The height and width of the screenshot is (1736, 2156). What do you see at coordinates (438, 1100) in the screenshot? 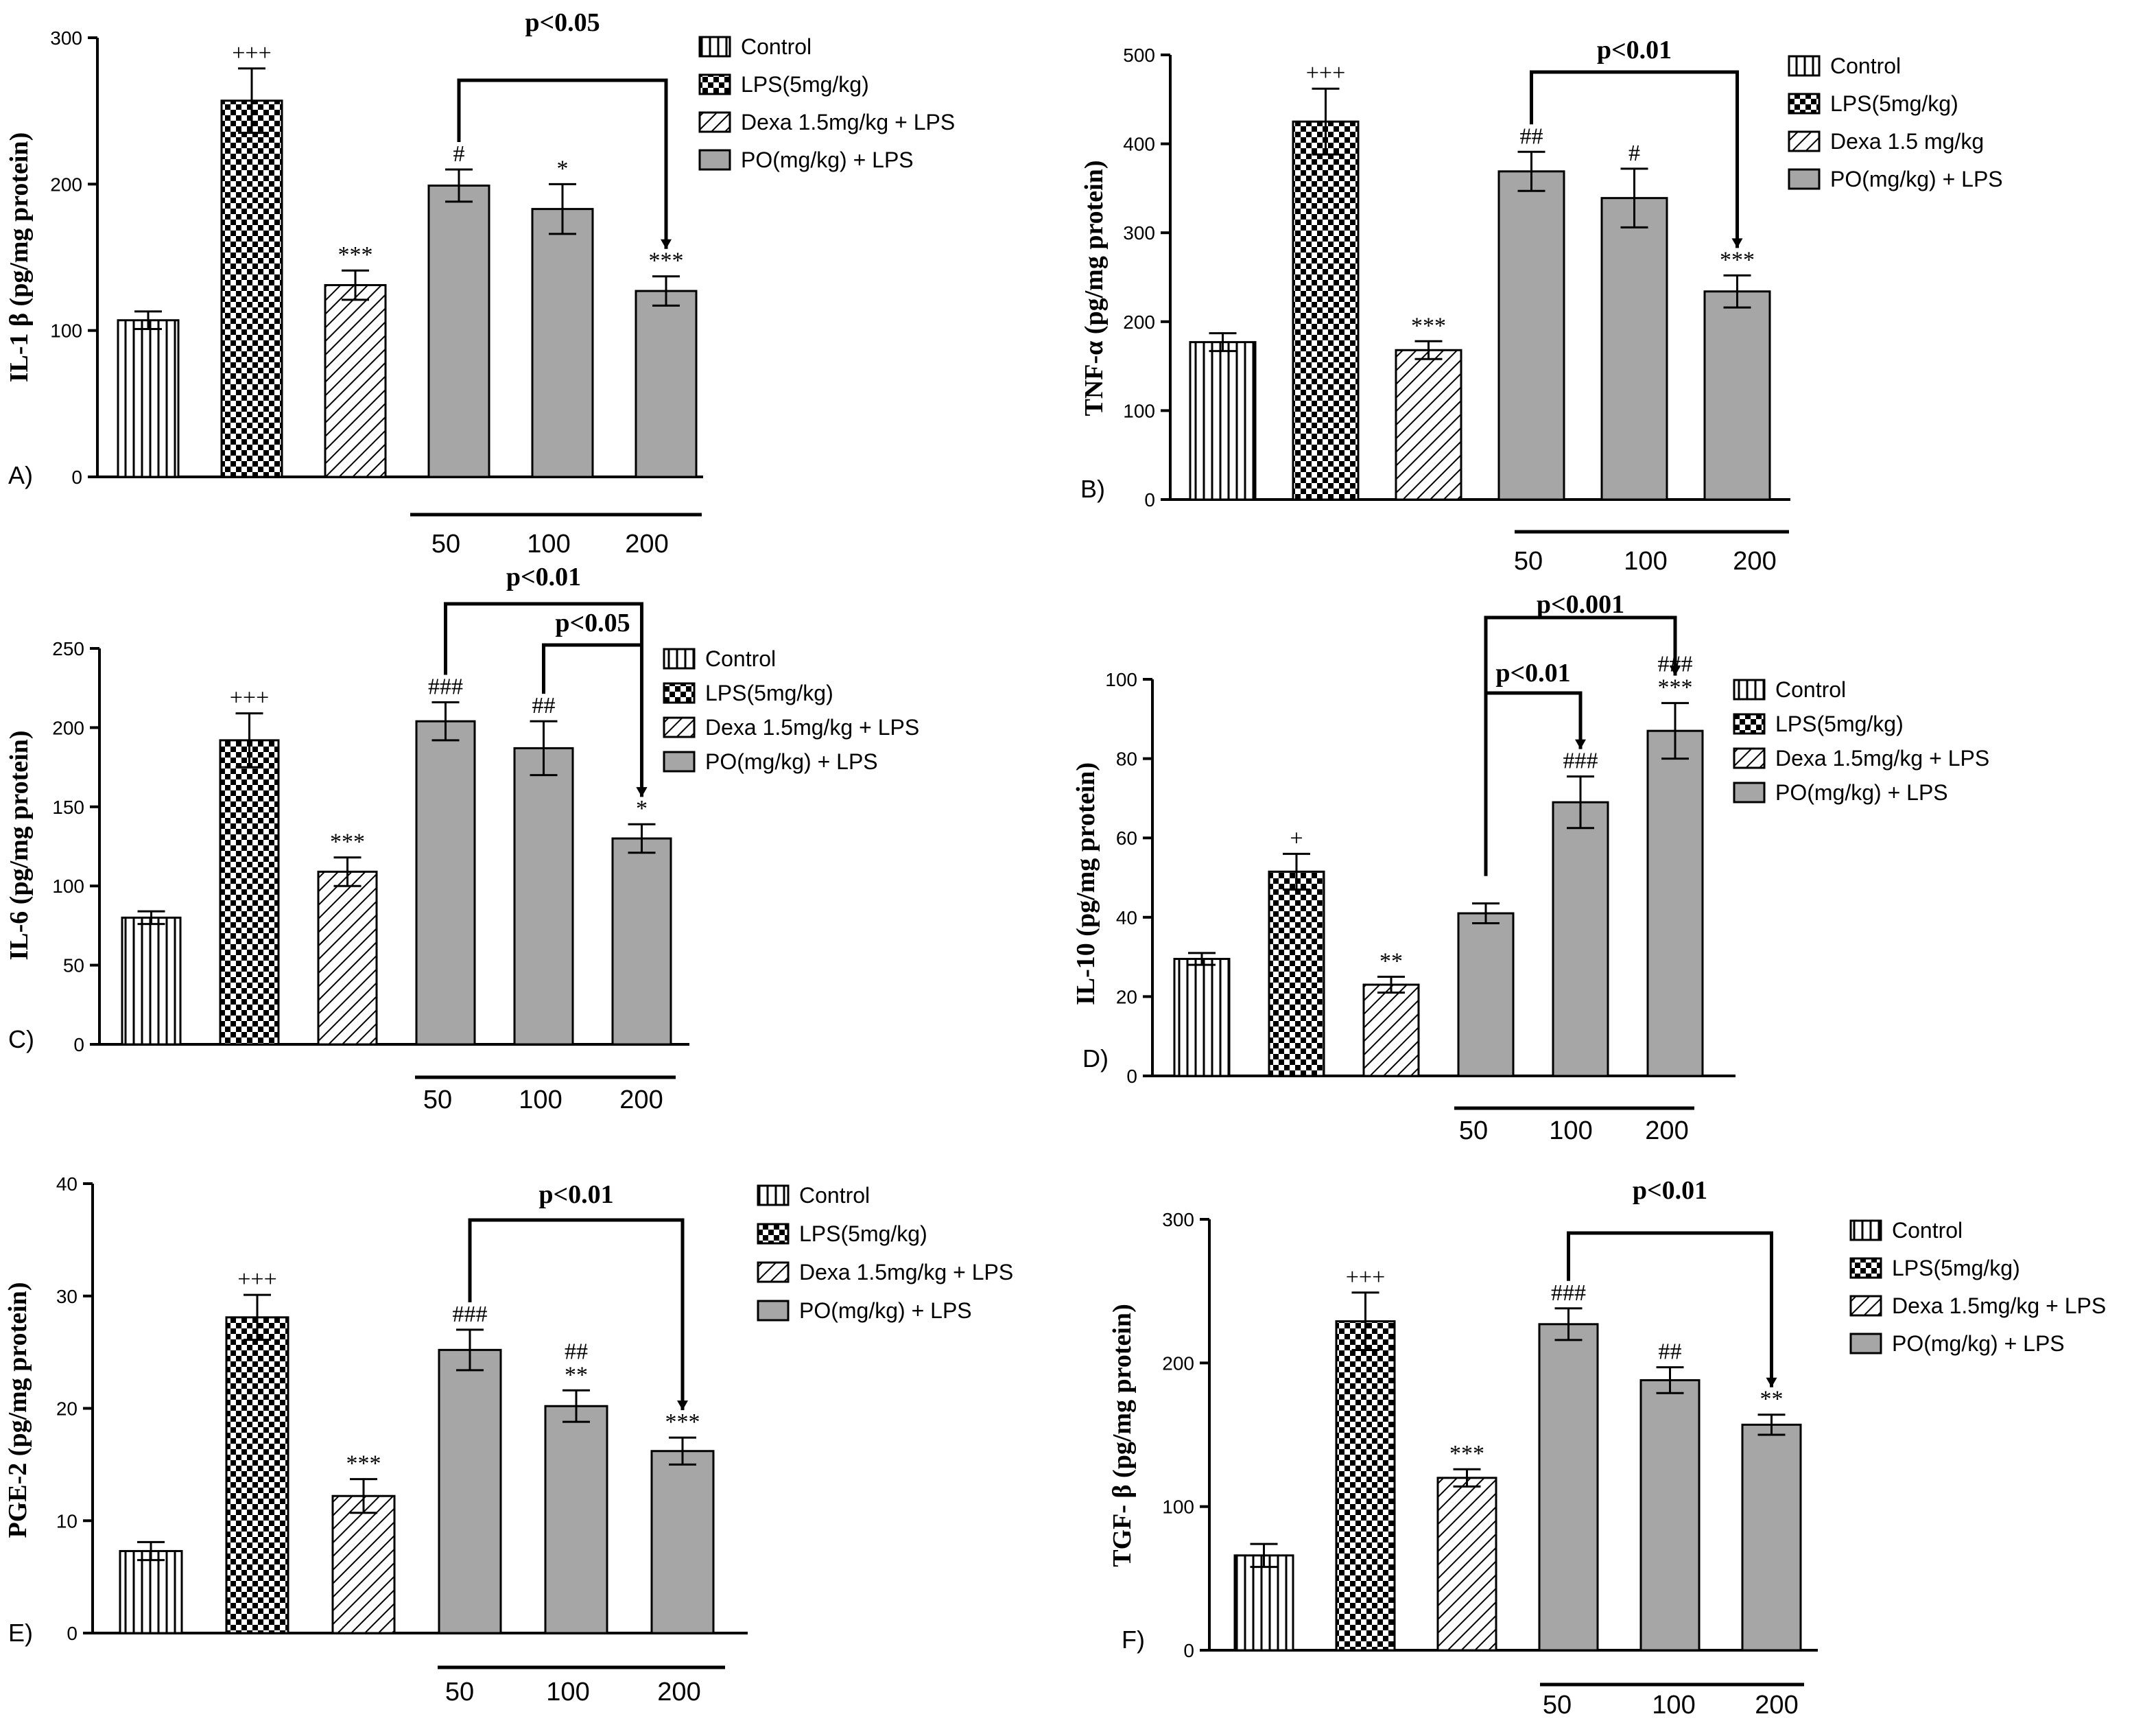
I see `dose-label: 50` at bounding box center [438, 1100].